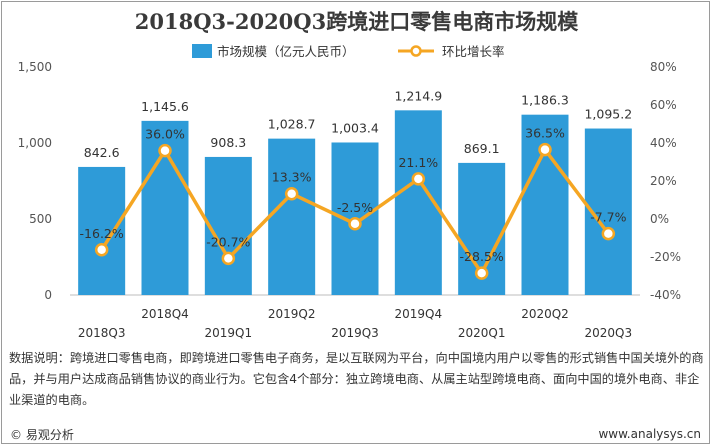 The height and width of the screenshot is (447, 713). I want to click on website-label: www.analysys.cn, so click(649, 434).